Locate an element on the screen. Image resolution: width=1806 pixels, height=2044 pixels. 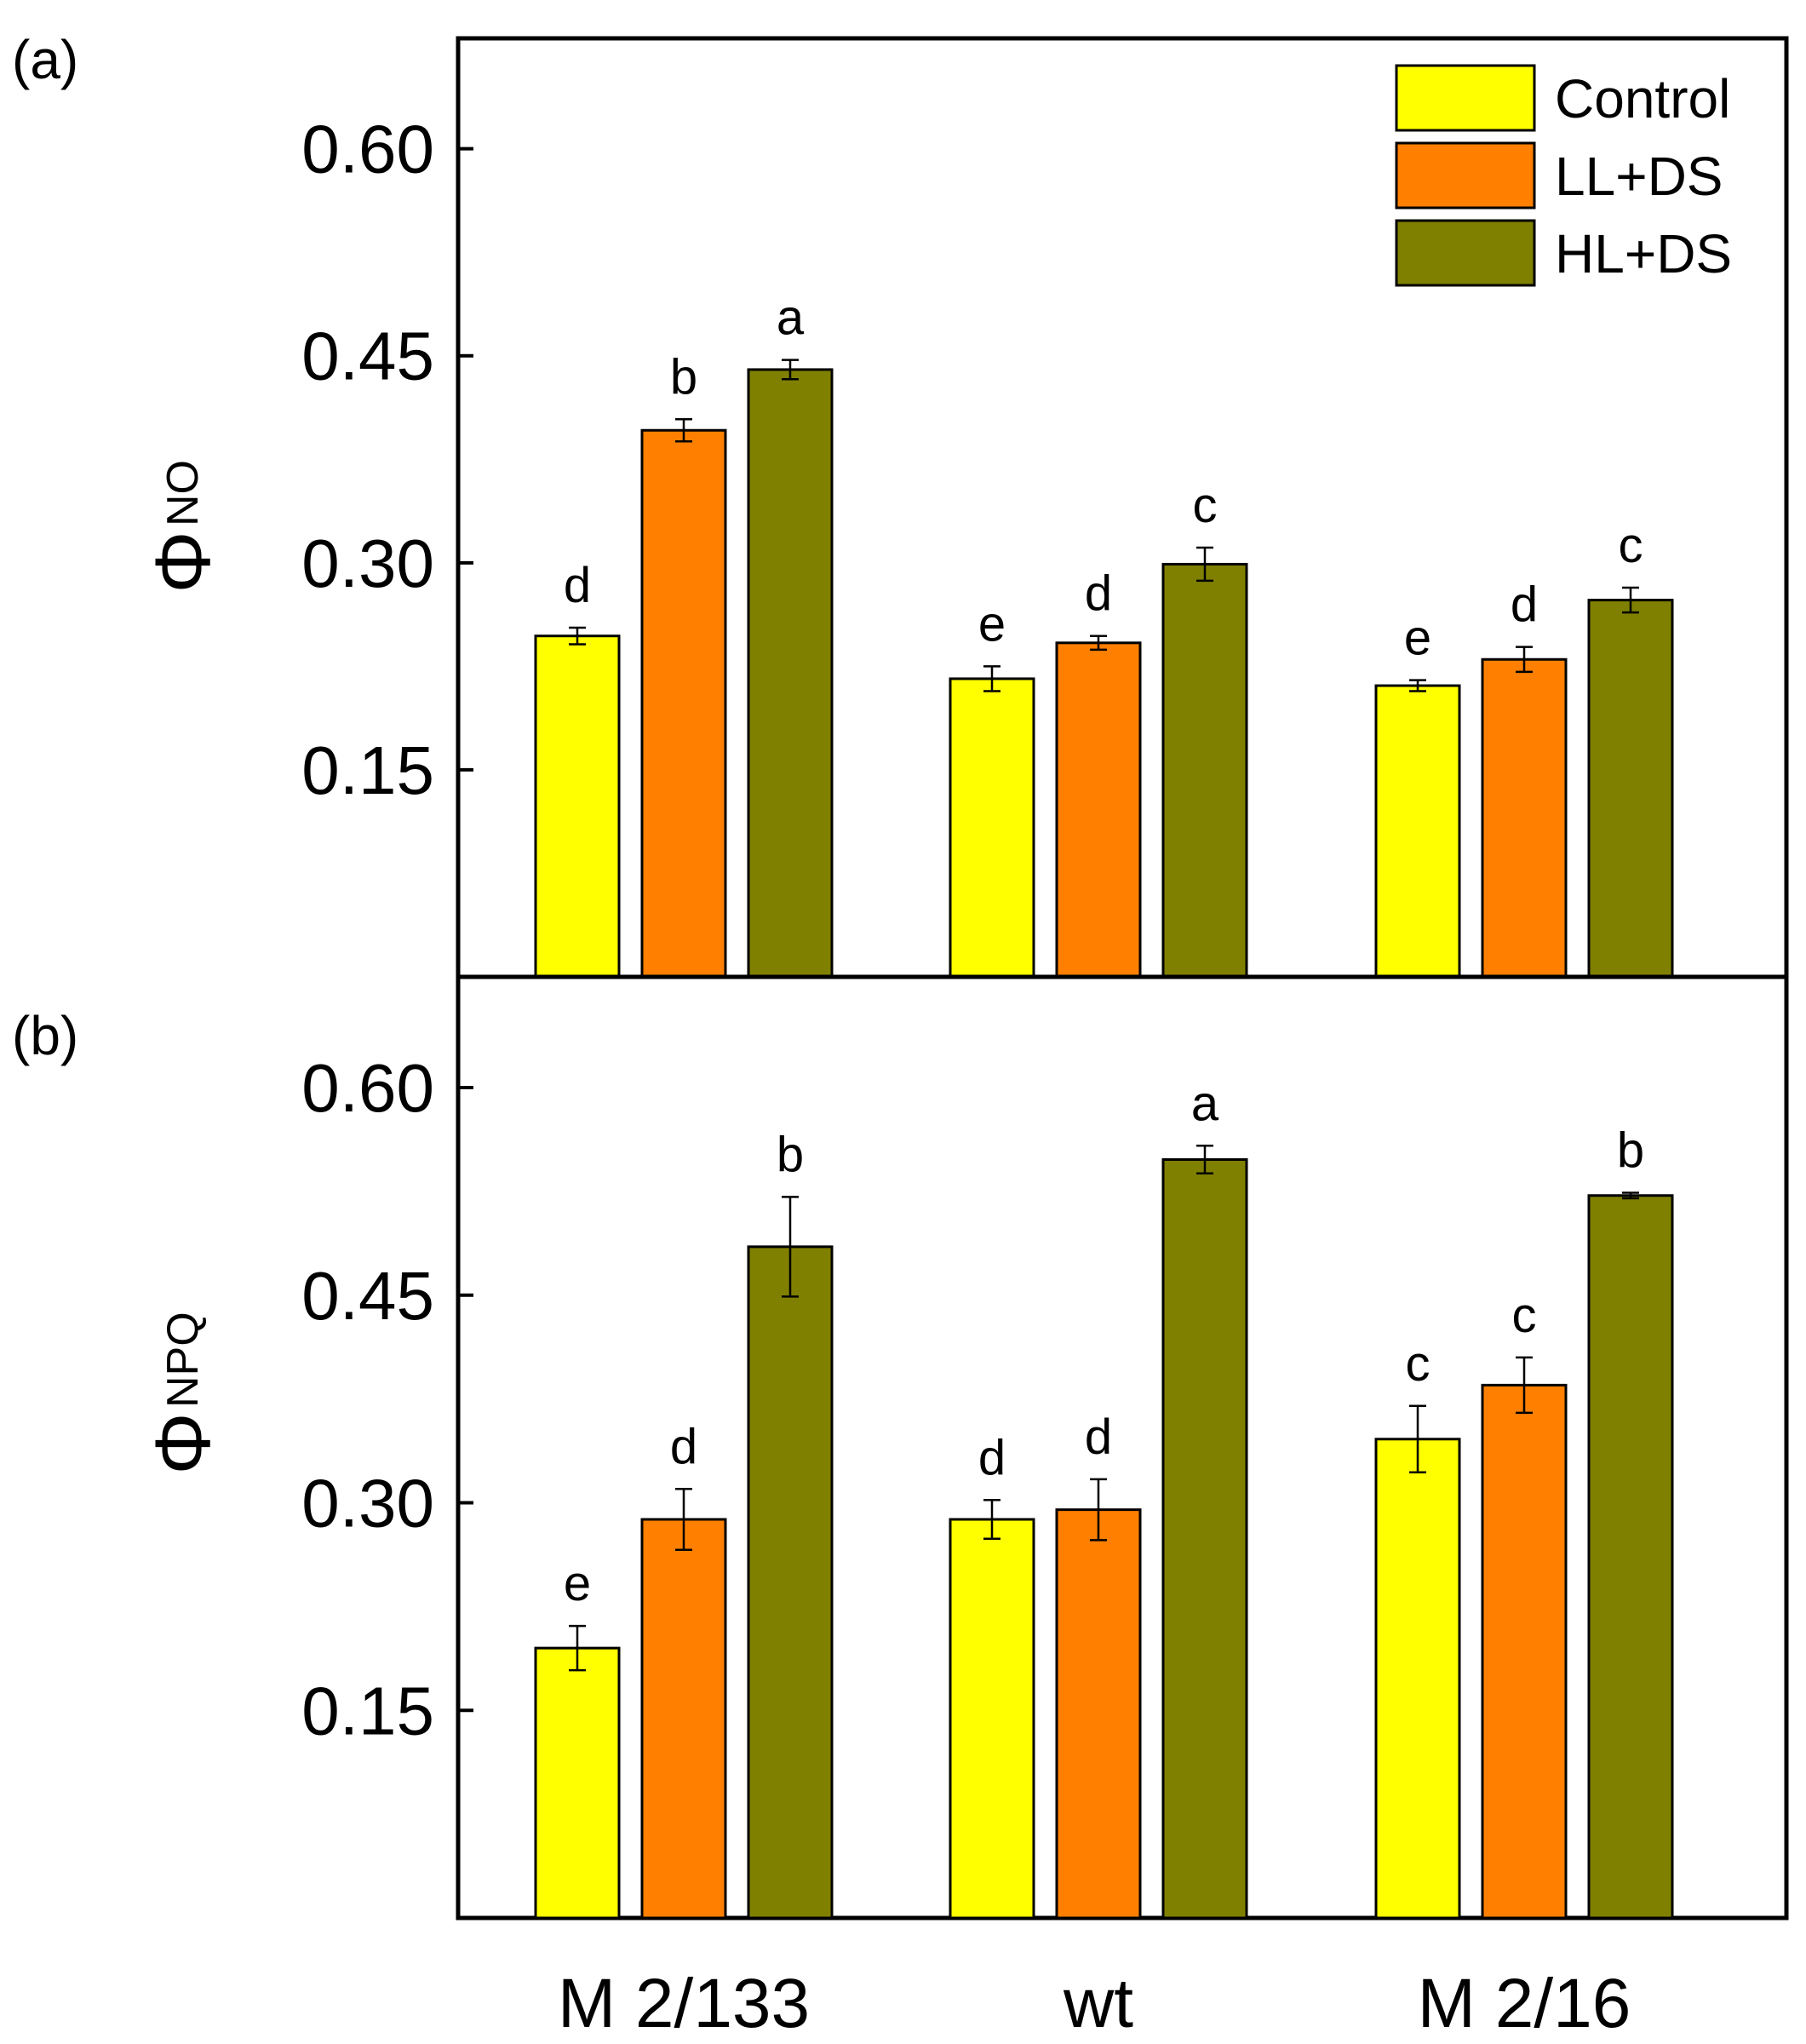
panel-a-label: (a) is located at coordinates (45, 59).